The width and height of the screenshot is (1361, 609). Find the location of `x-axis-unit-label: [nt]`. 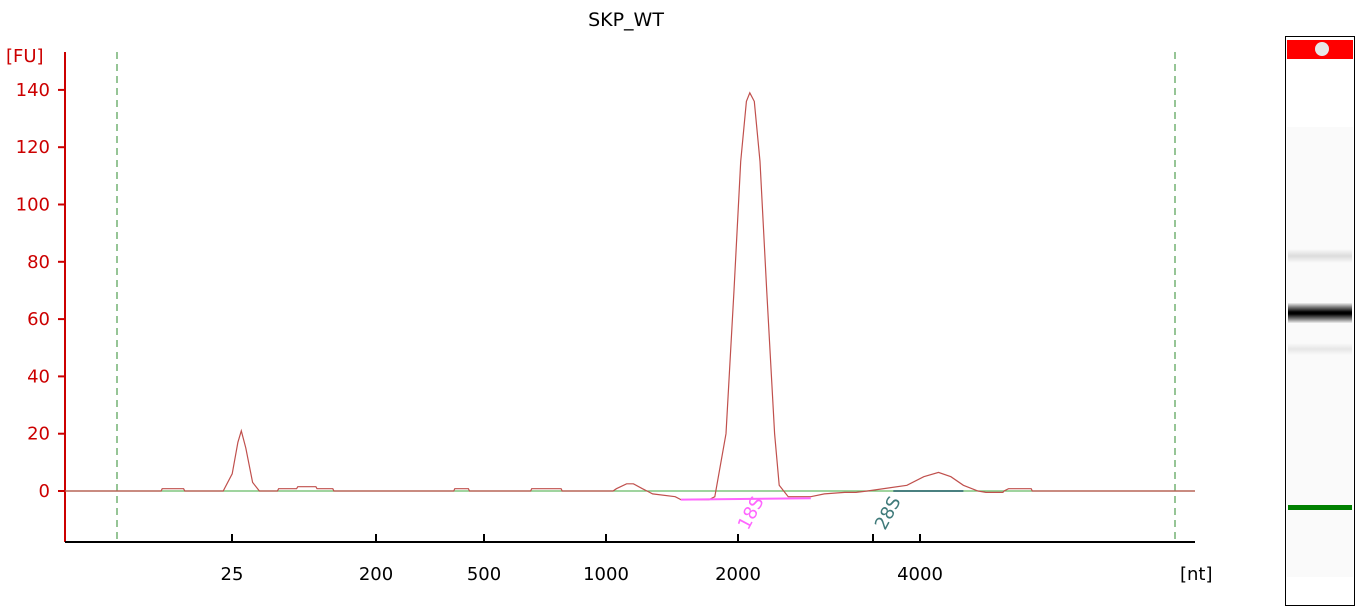

x-axis-unit-label: [nt] is located at coordinates (1196, 574).